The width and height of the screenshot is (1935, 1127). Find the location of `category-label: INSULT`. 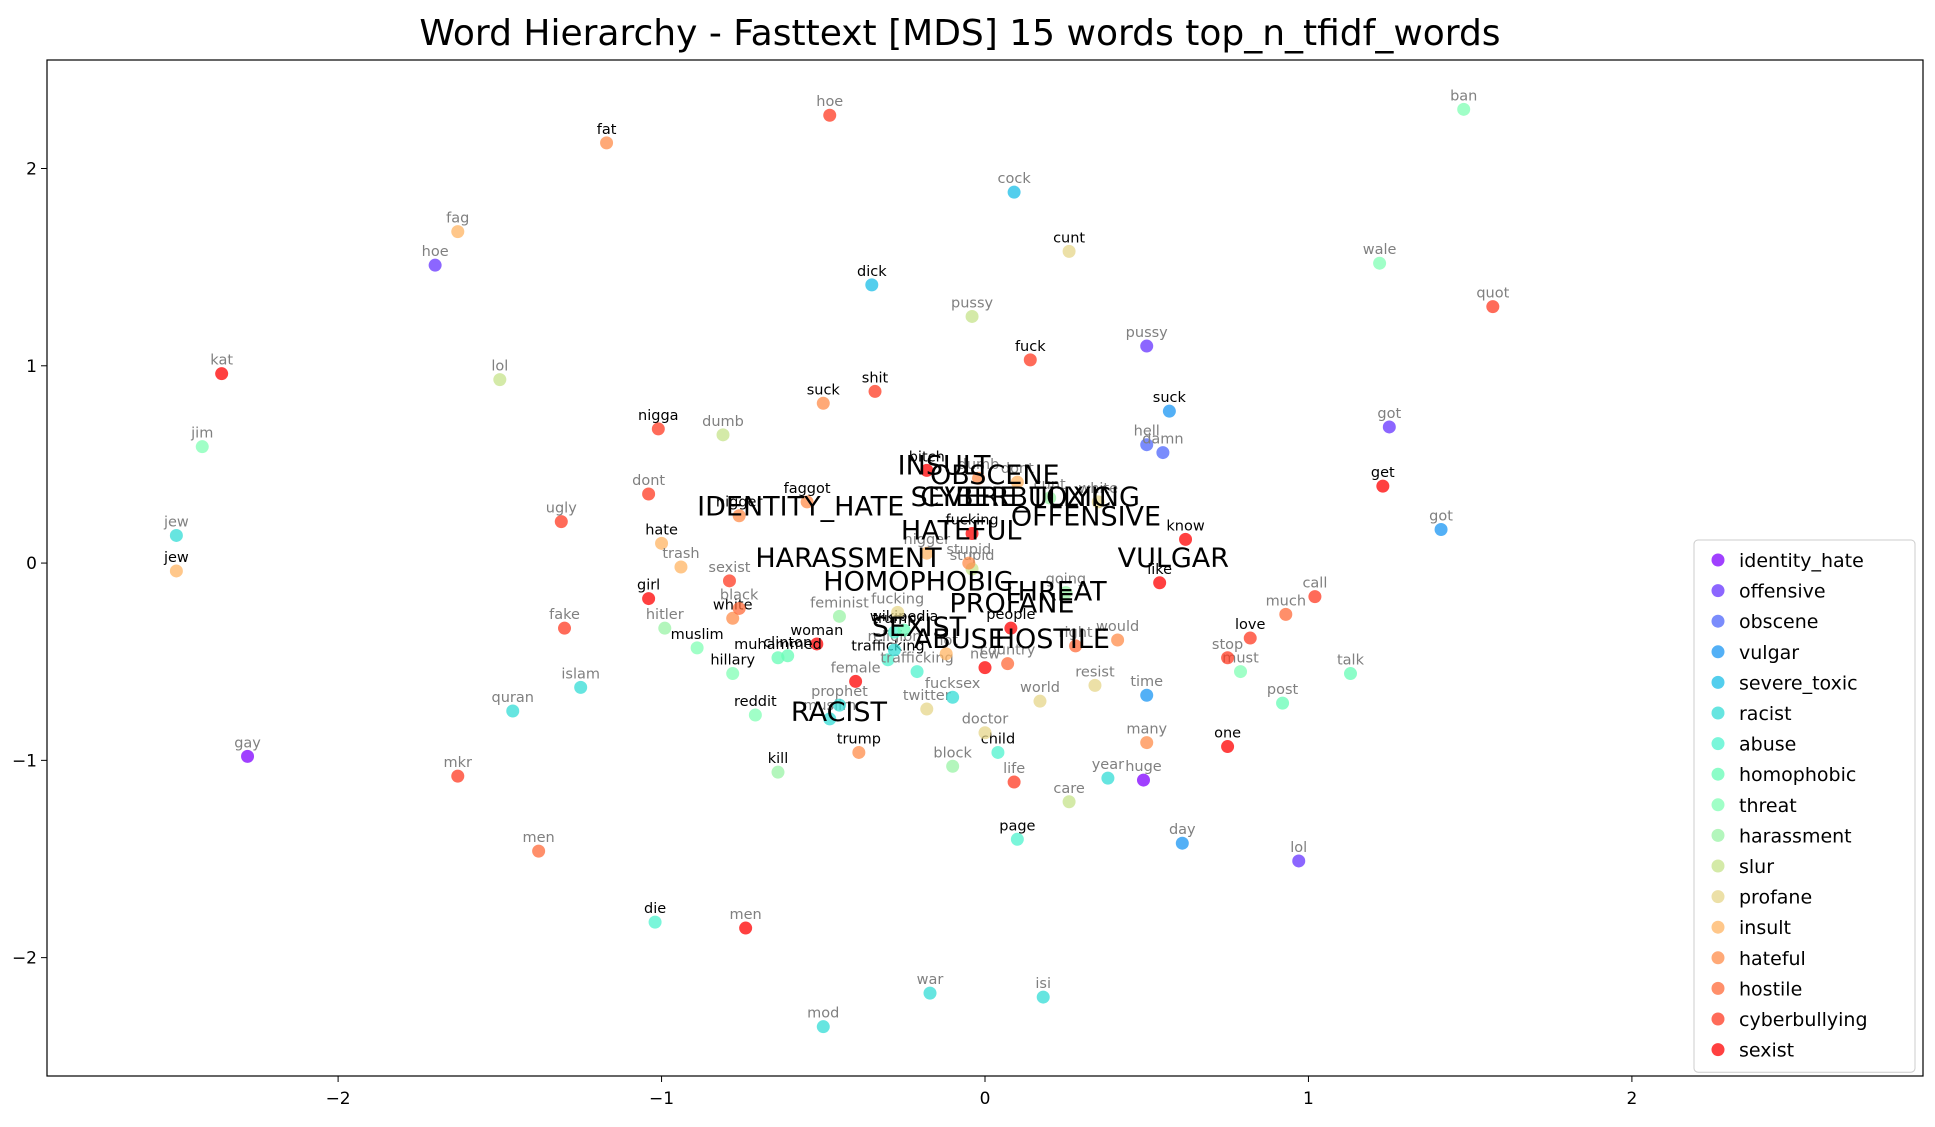

category-label: INSULT is located at coordinates (944, 465).